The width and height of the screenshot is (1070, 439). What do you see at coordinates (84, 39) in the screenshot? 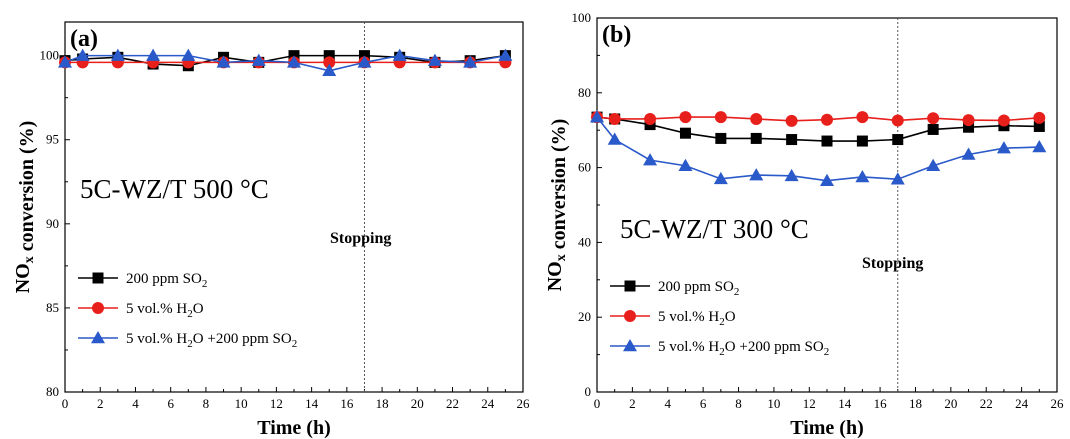
I see `panel-label: (a)` at bounding box center [84, 39].